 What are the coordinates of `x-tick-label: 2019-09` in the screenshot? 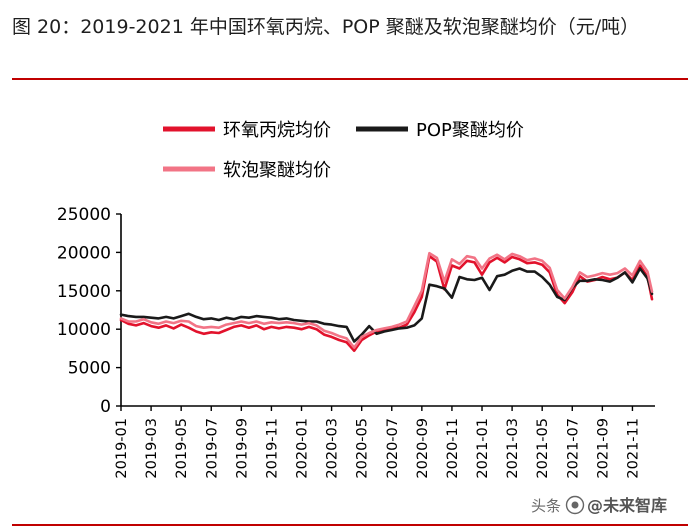 It's located at (242, 448).